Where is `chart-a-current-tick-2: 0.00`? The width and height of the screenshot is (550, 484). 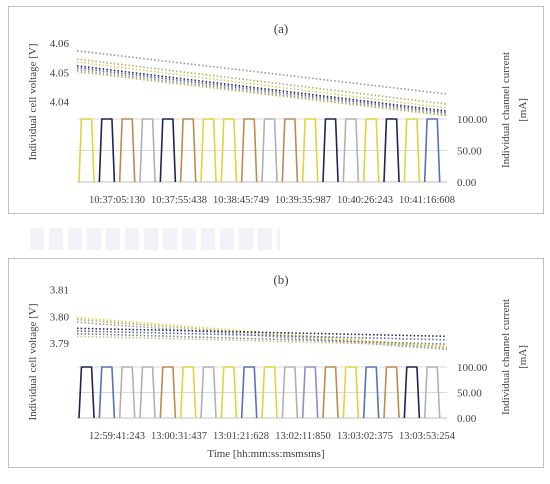 chart-a-current-tick-2: 0.00 is located at coordinates (467, 183).